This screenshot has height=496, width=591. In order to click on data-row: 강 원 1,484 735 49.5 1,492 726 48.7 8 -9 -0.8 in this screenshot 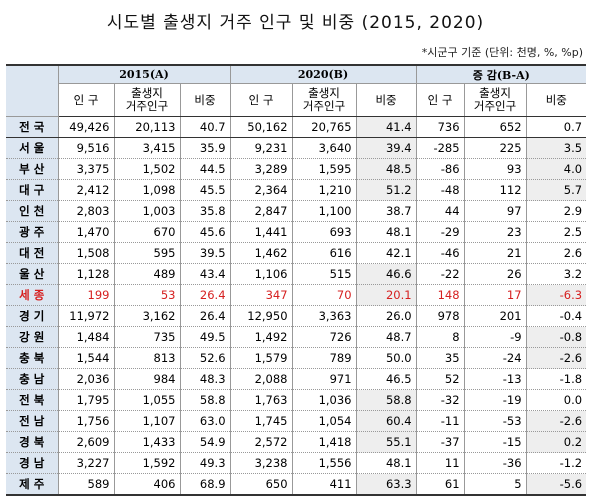, I will do `click(296, 337)`.